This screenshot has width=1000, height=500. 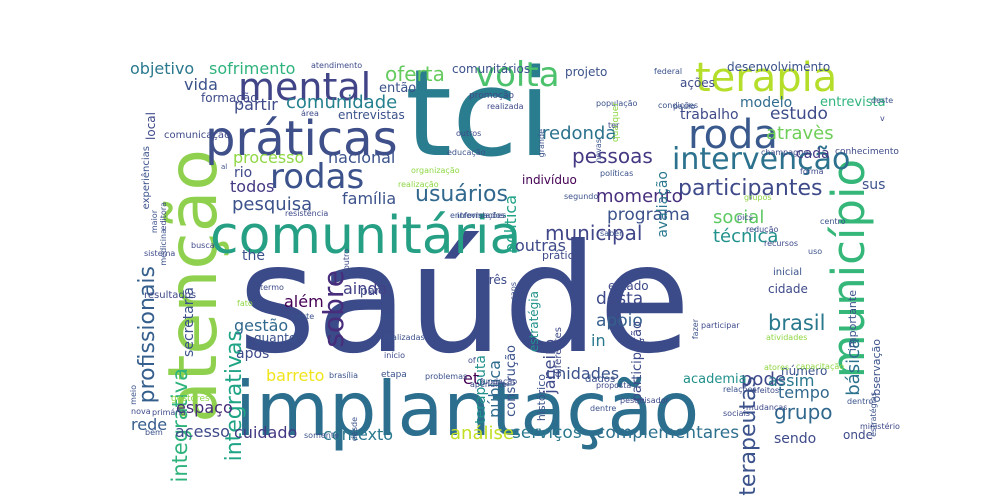 What do you see at coordinates (513, 291) in the screenshot?
I see `word-caps: caps` at bounding box center [513, 291].